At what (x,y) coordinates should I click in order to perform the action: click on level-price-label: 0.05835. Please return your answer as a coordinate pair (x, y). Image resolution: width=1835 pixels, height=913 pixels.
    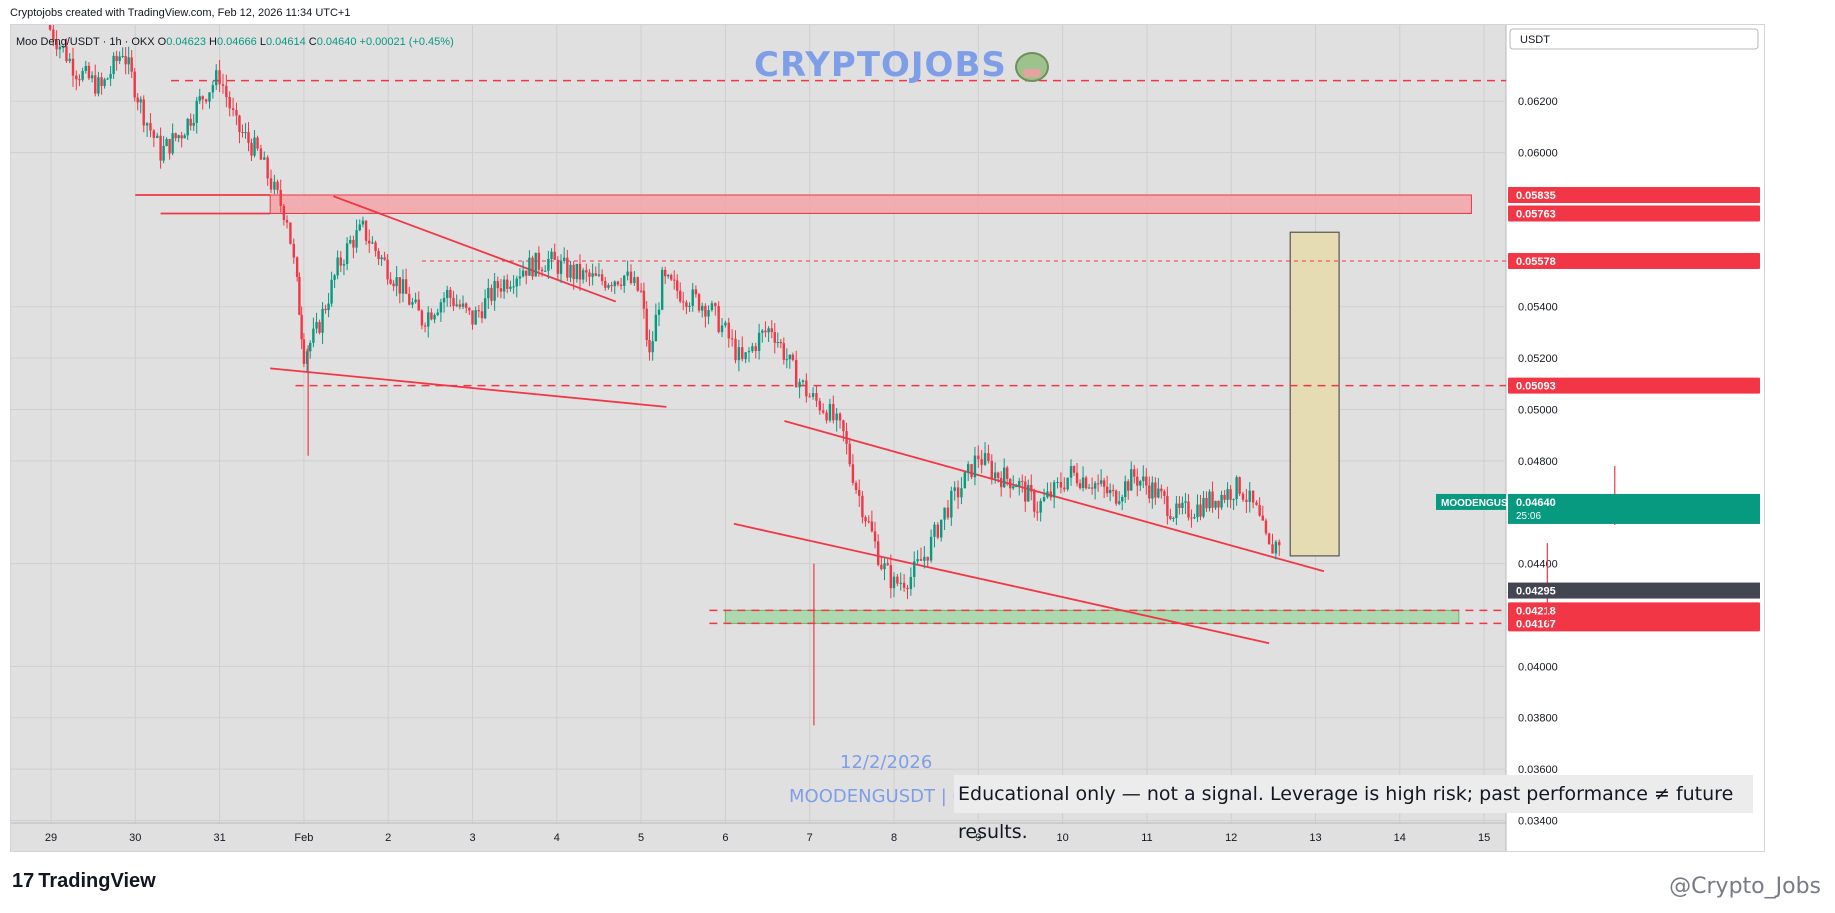
    Looking at the image, I should click on (1536, 196).